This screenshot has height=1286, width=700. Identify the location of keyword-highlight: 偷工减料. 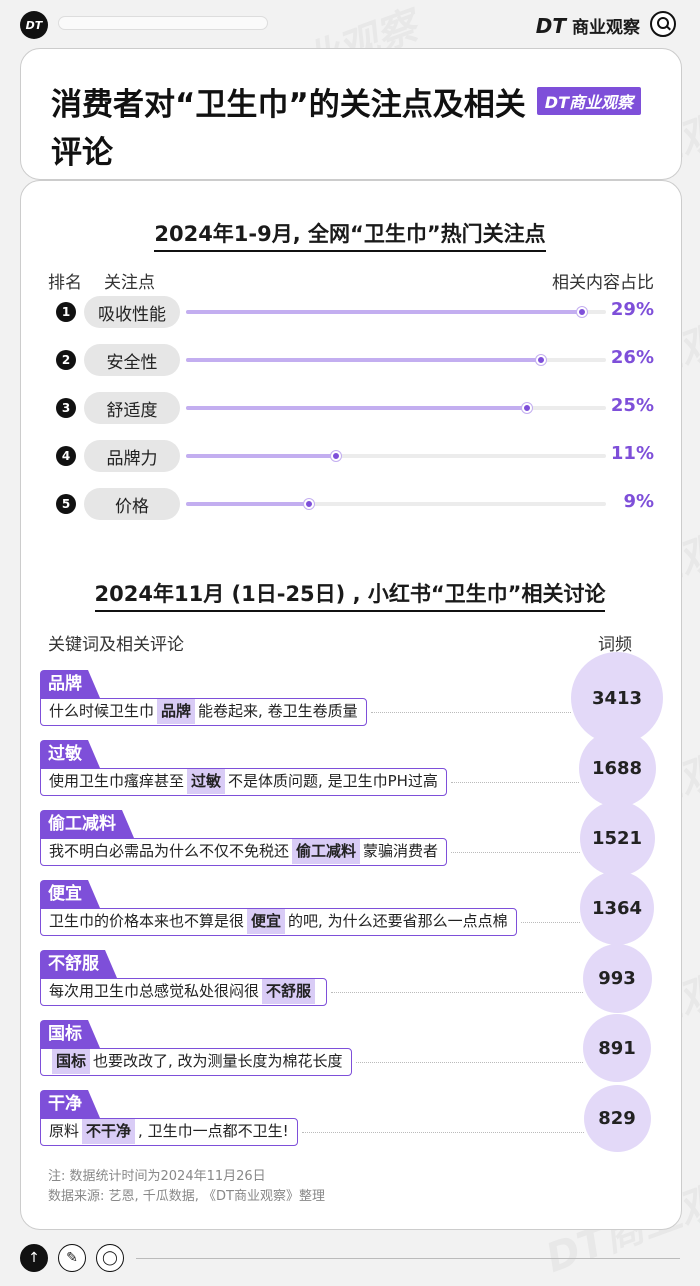
(326, 851).